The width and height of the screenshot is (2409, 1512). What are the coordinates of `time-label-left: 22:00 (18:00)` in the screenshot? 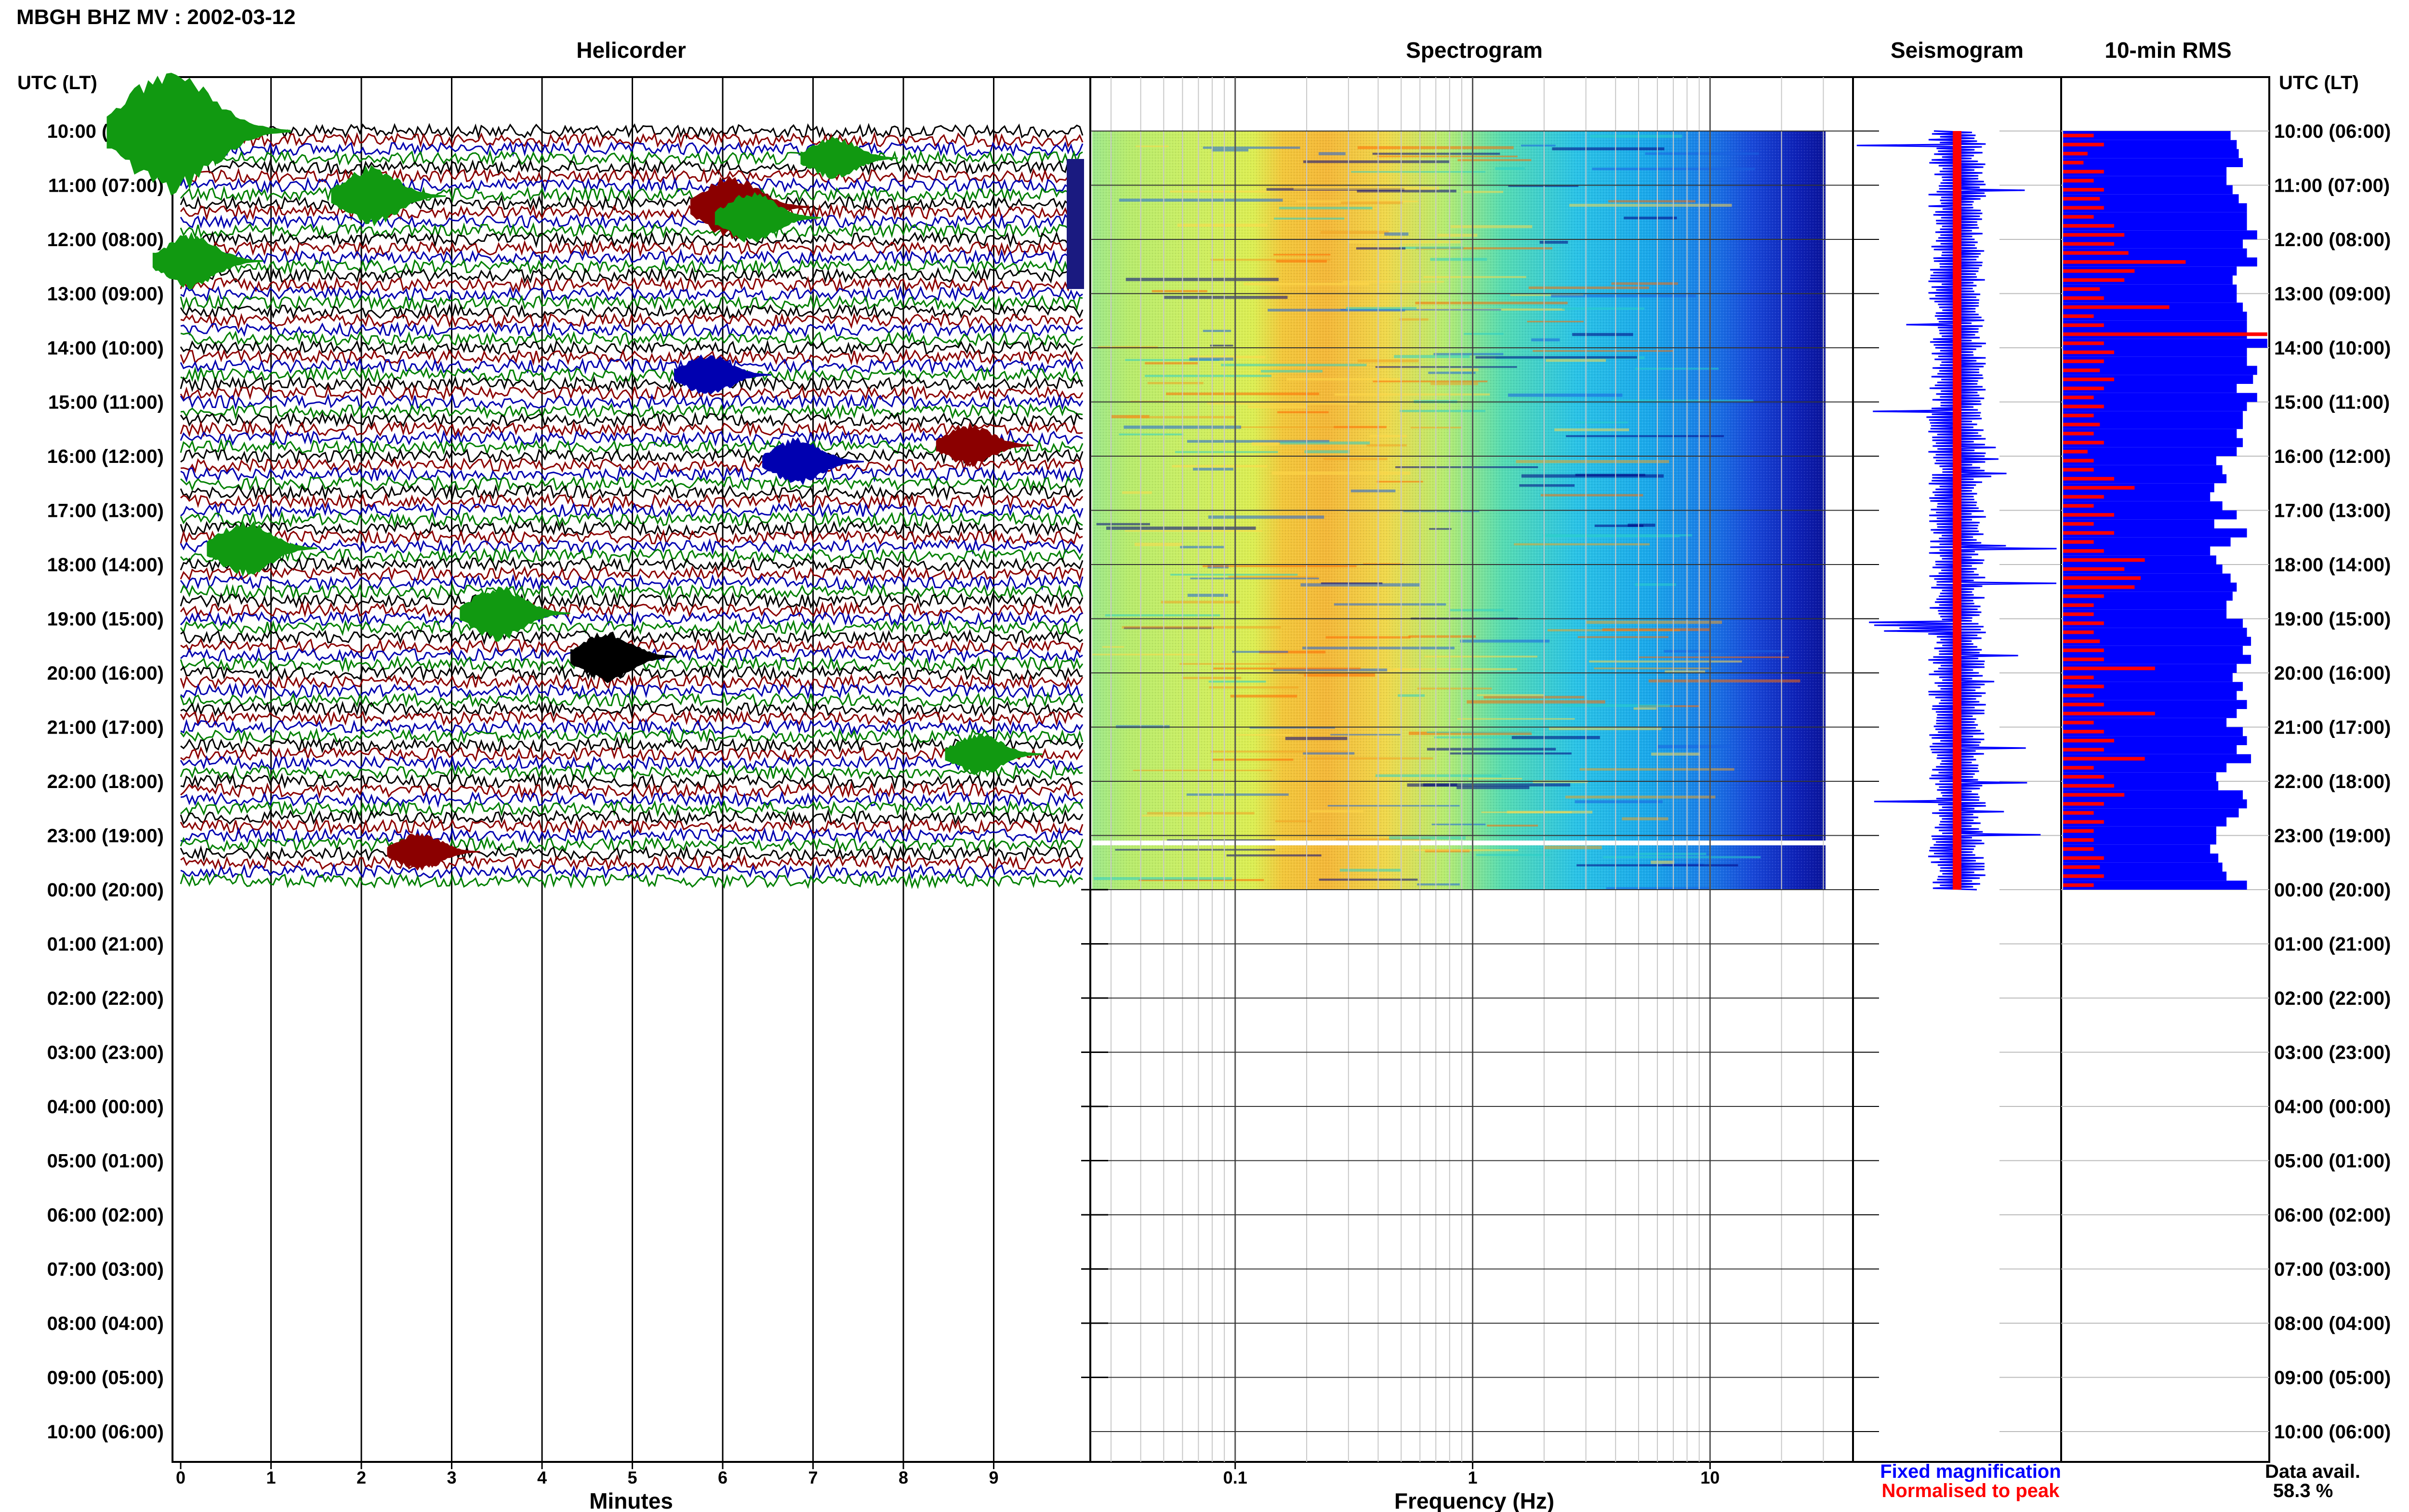 It's located at (105, 781).